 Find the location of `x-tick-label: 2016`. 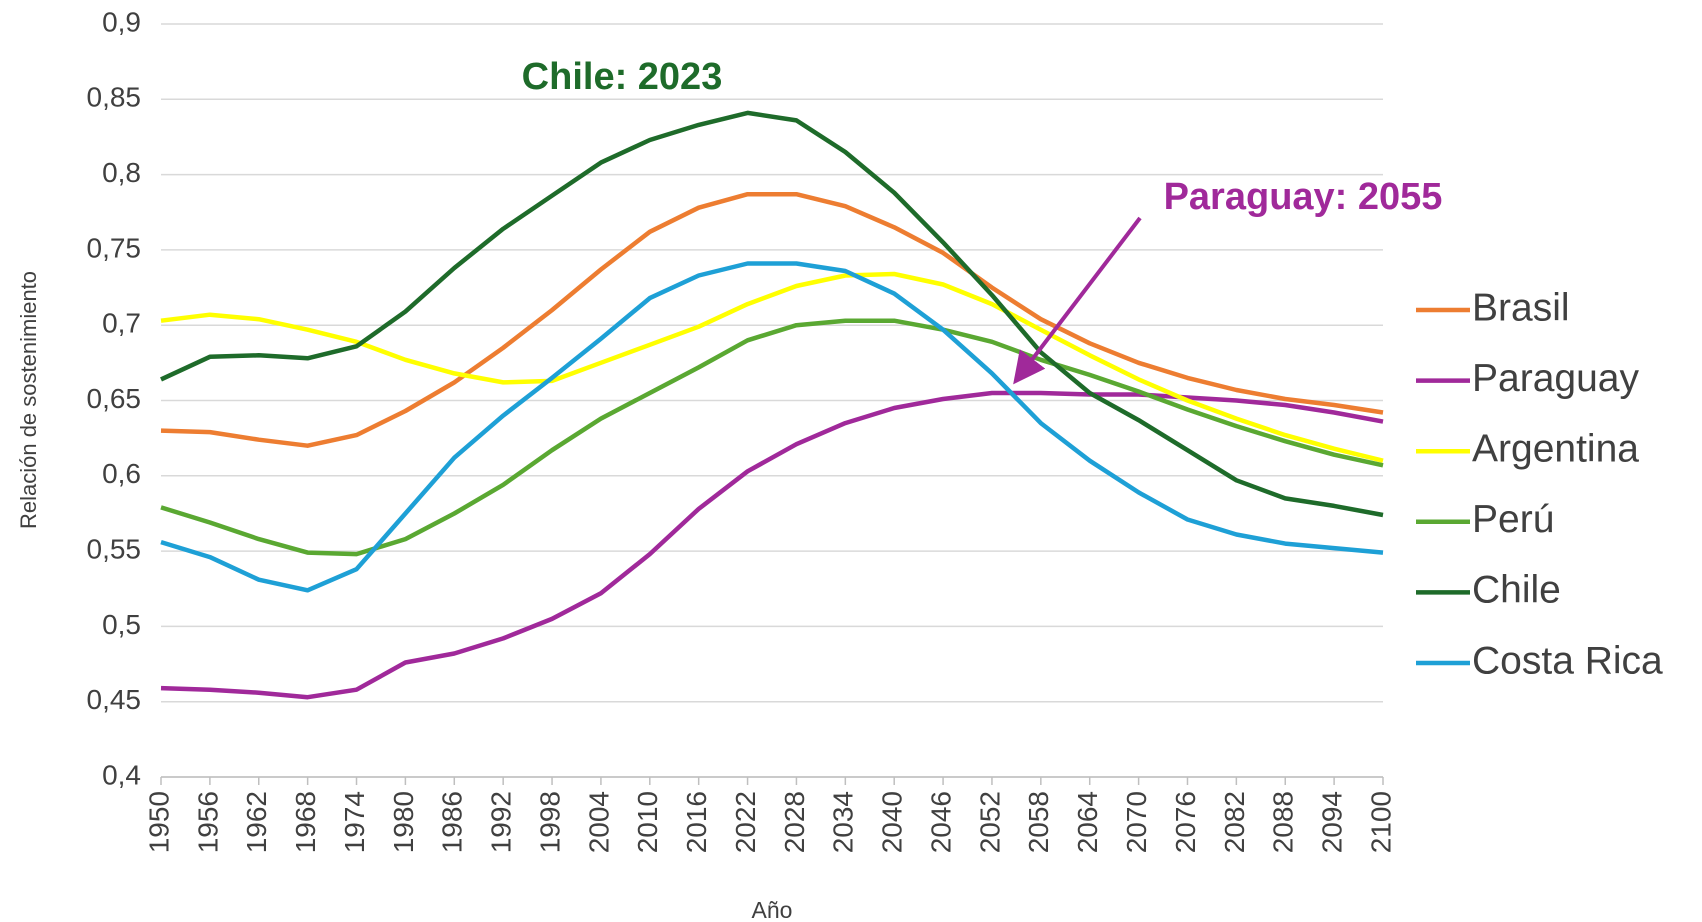

x-tick-label: 2016 is located at coordinates (696, 822).